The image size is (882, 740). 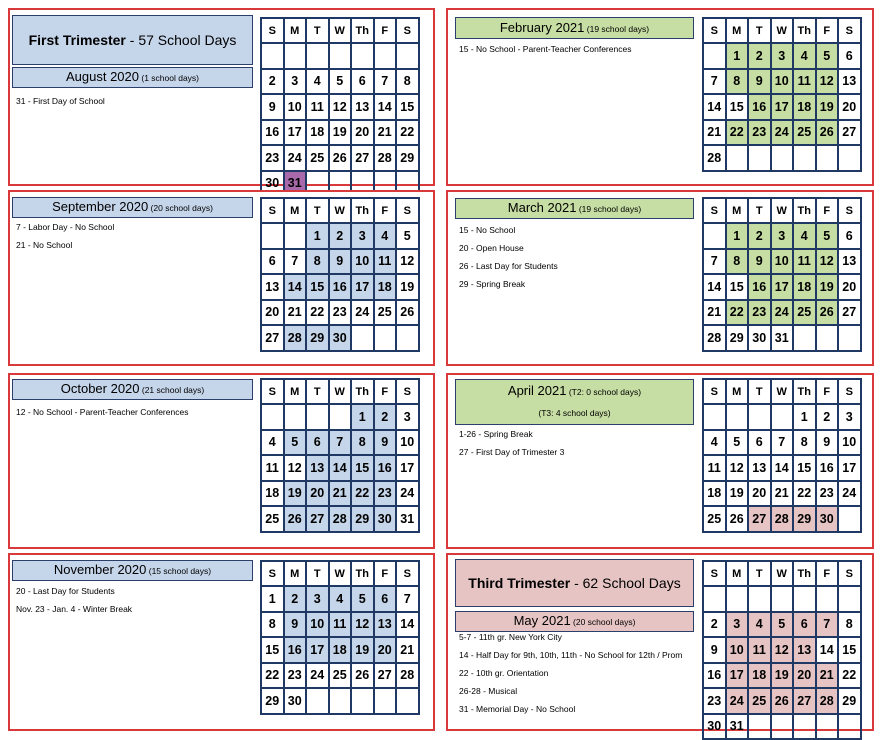 I want to click on day-cell: 27, so click(x=804, y=701).